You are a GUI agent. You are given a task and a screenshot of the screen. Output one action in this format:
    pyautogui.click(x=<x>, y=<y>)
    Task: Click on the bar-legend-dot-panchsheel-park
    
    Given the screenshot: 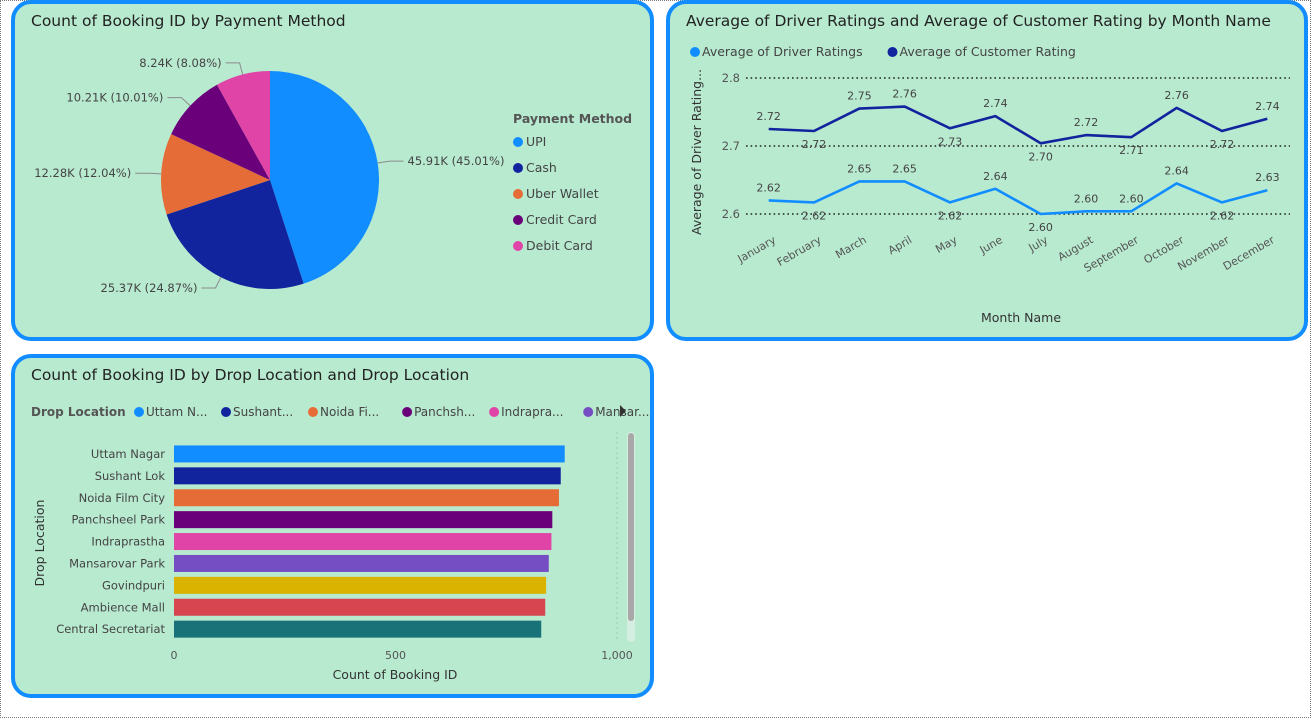 What is the action you would take?
    pyautogui.click(x=407, y=412)
    